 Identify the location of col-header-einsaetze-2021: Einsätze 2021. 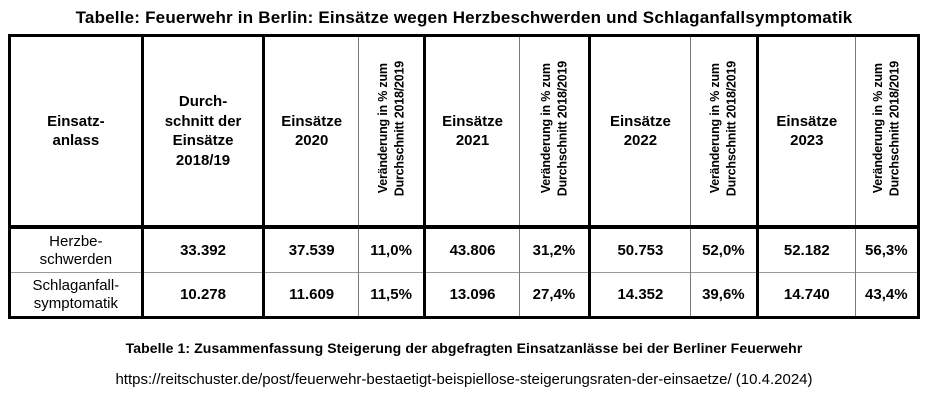
(471, 131).